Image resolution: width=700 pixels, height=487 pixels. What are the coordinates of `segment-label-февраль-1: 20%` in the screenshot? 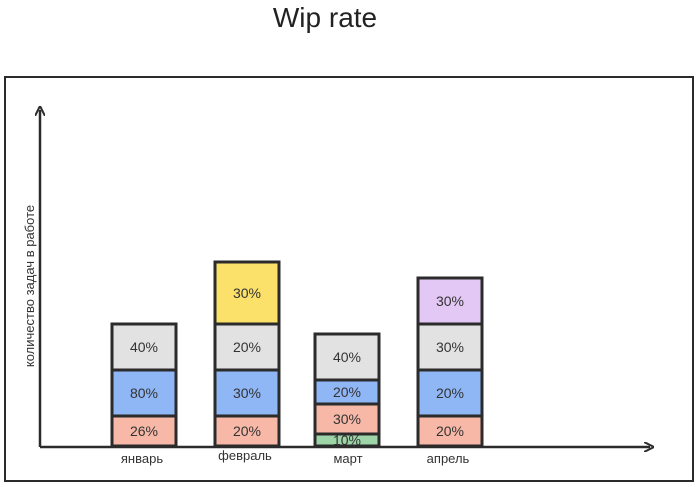 It's located at (247, 431).